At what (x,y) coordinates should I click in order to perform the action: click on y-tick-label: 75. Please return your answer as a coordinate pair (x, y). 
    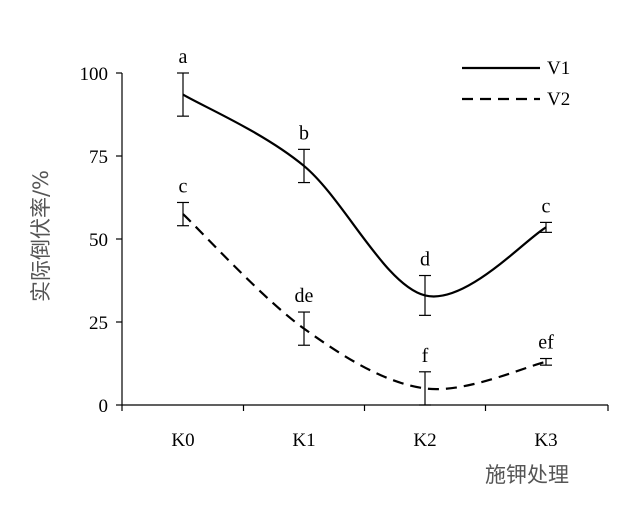
    Looking at the image, I should click on (98, 157).